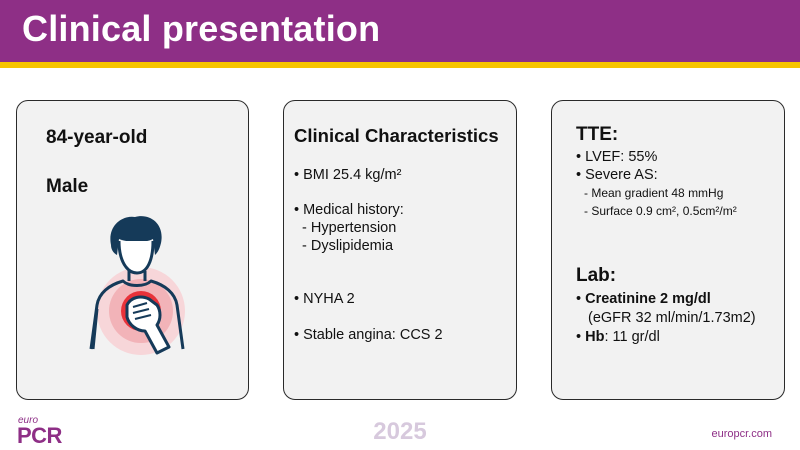  Describe the element at coordinates (348, 246) in the screenshot. I see `history-item: - Dyslipidemia` at that location.